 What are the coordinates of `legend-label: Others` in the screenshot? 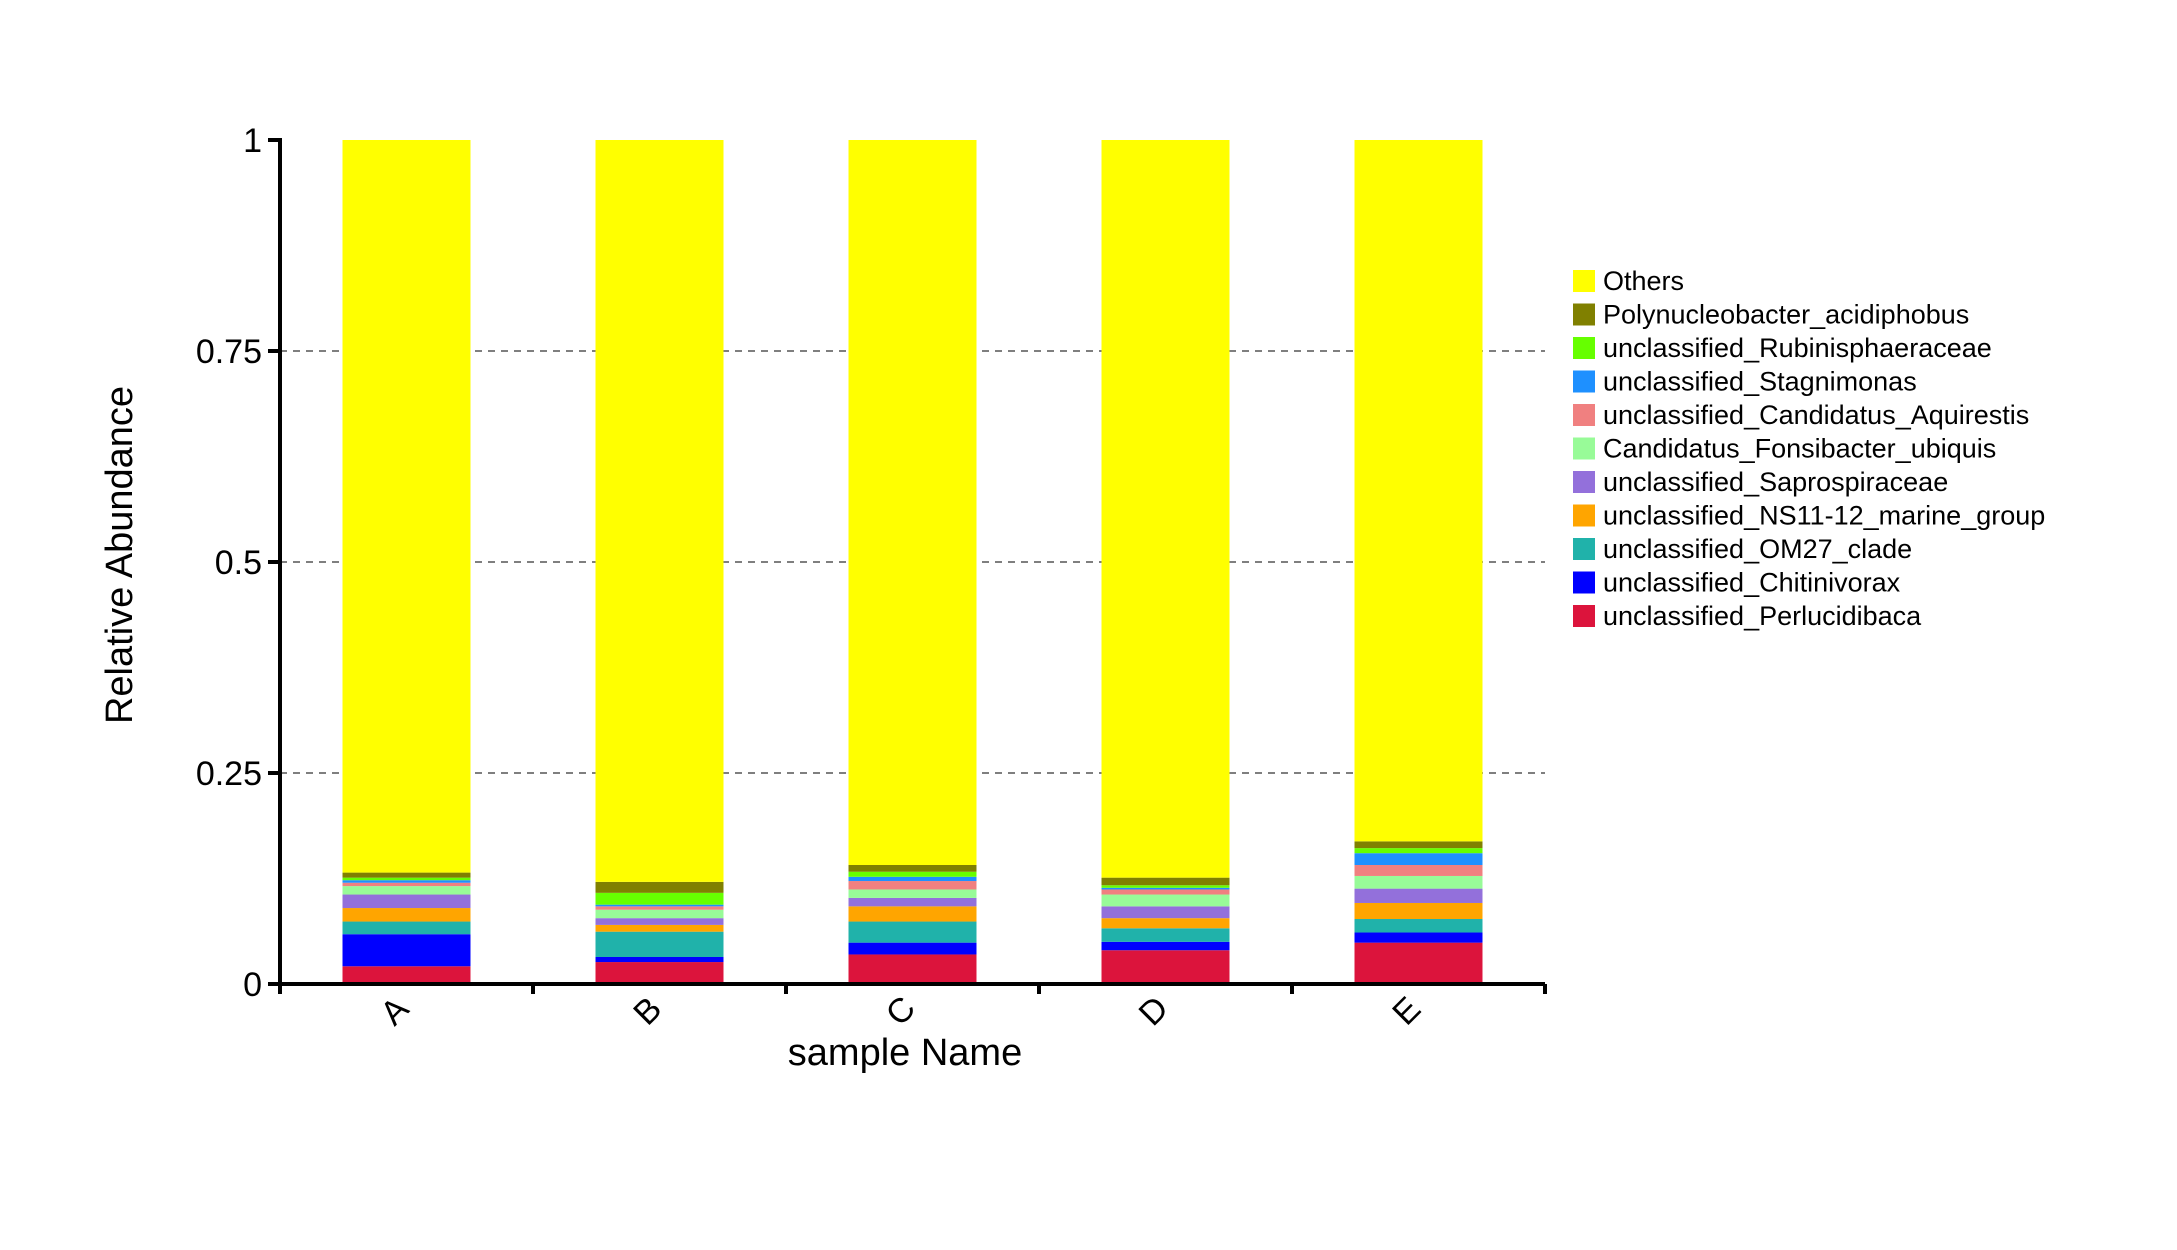 It's located at (1643, 281).